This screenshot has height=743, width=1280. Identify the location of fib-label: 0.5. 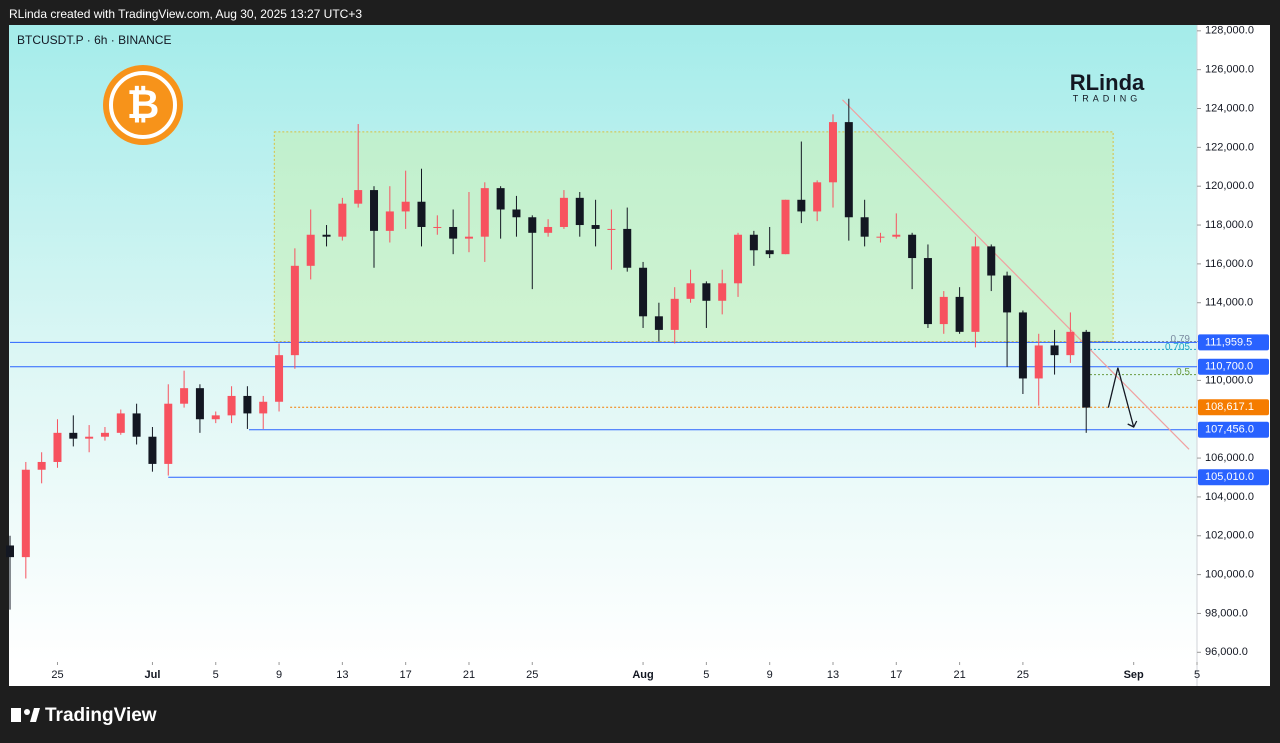
(1183, 372).